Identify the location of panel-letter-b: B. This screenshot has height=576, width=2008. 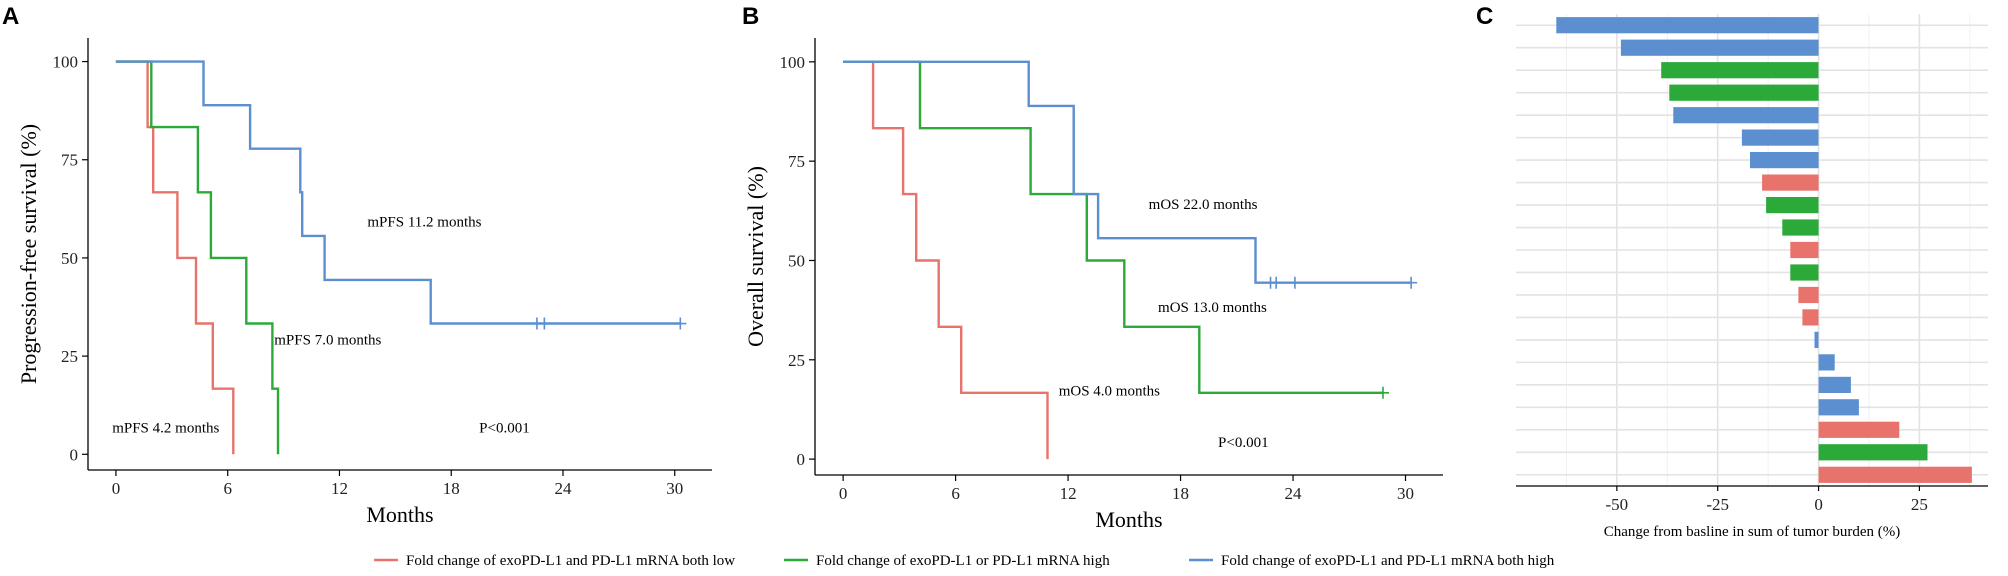
(750, 16).